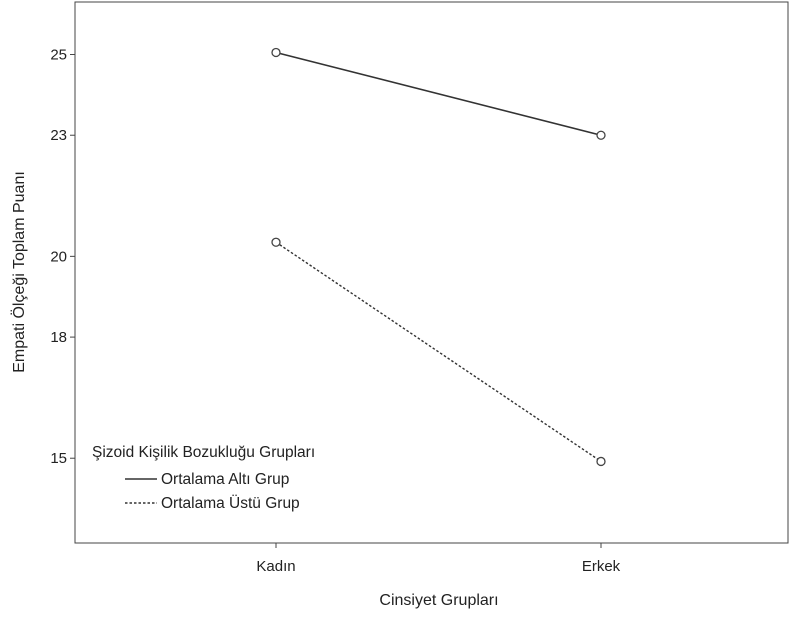  I want to click on x-tick-label: Kadın, so click(275, 566).